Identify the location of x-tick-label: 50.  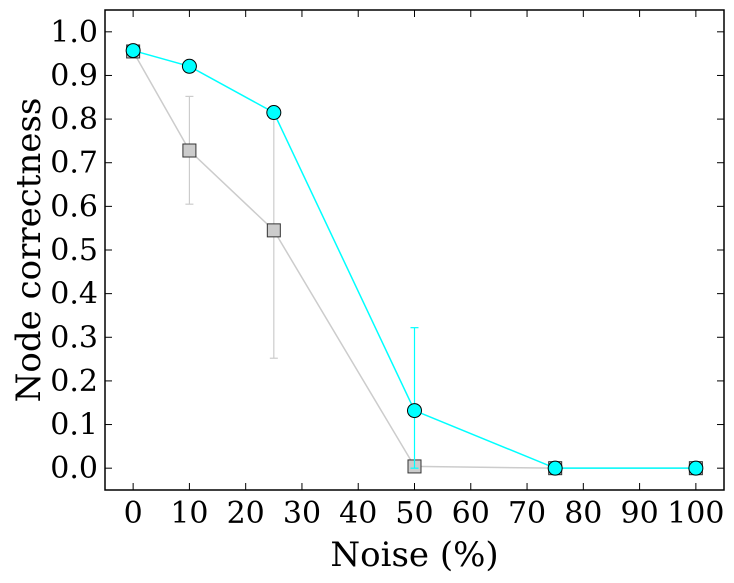
(414, 513).